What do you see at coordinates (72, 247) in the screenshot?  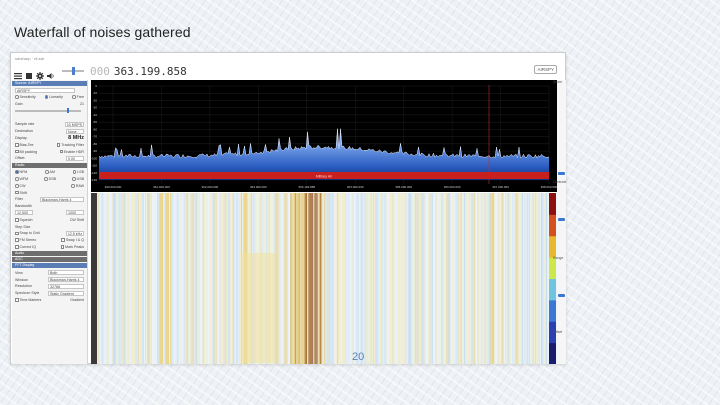 I see `mark-peaks-option: Mark Peaks` at bounding box center [72, 247].